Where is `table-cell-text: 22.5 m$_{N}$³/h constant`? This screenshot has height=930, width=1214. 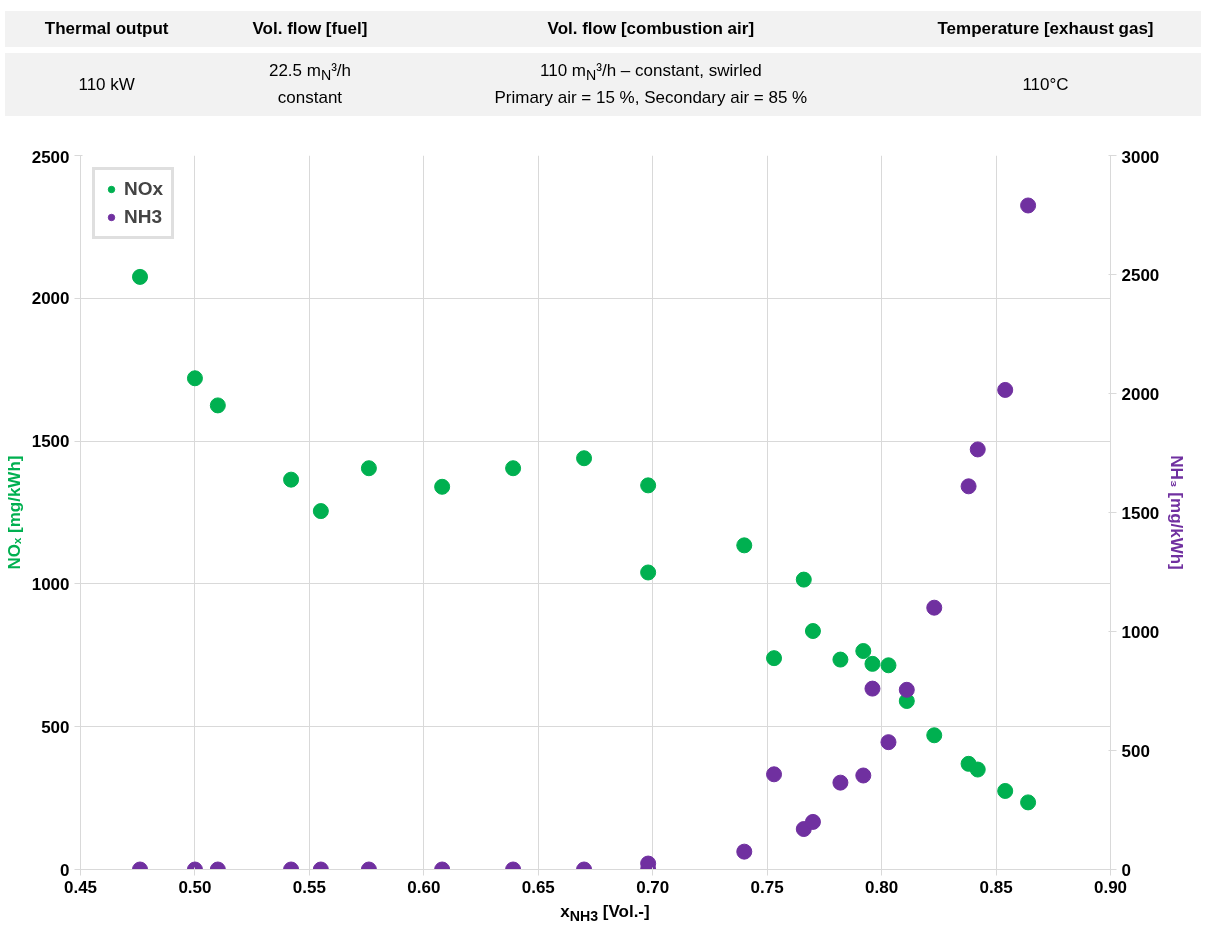 table-cell-text: 22.5 m$_{N}$³/h constant is located at coordinates (309, 84).